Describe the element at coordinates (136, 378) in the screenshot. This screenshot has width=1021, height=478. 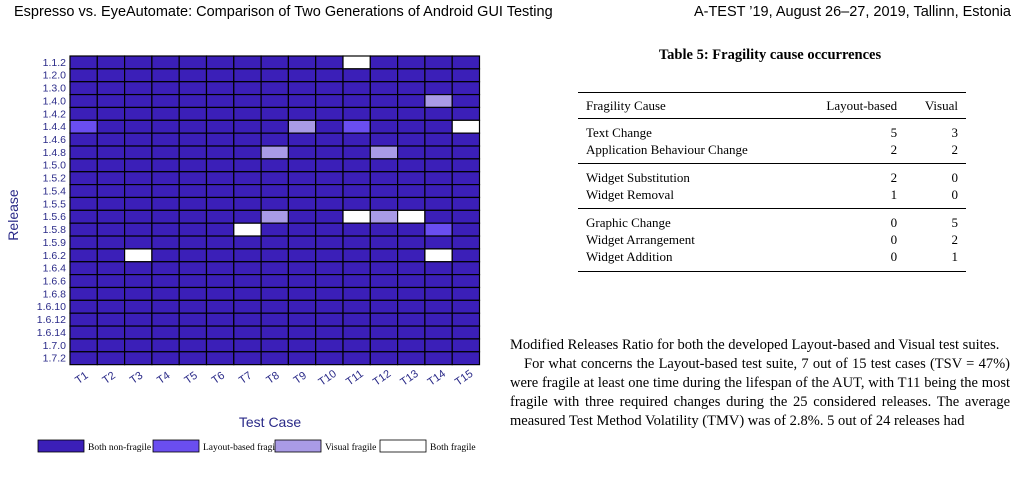
I see `x-tick-label: T3` at that location.